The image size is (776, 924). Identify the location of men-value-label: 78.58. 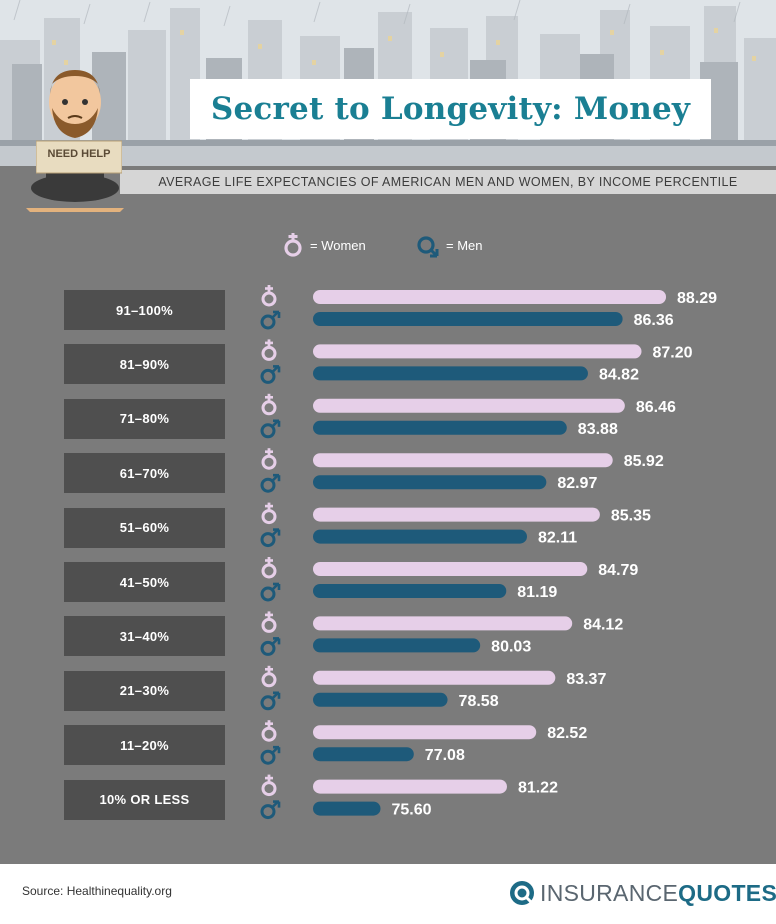
(479, 701).